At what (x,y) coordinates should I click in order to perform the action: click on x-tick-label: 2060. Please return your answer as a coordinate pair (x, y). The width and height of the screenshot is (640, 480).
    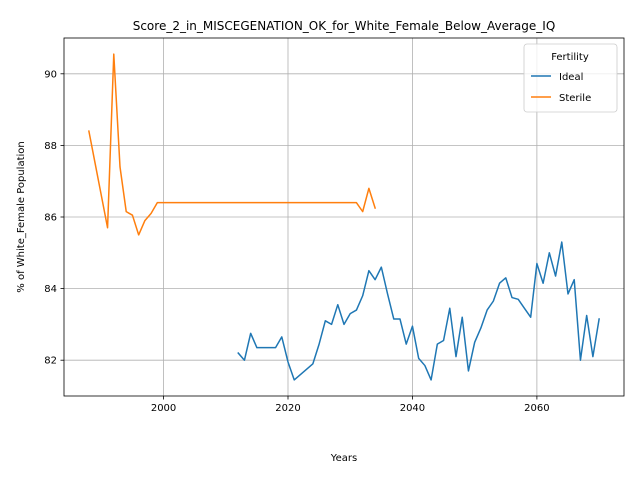
    Looking at the image, I should click on (536, 408).